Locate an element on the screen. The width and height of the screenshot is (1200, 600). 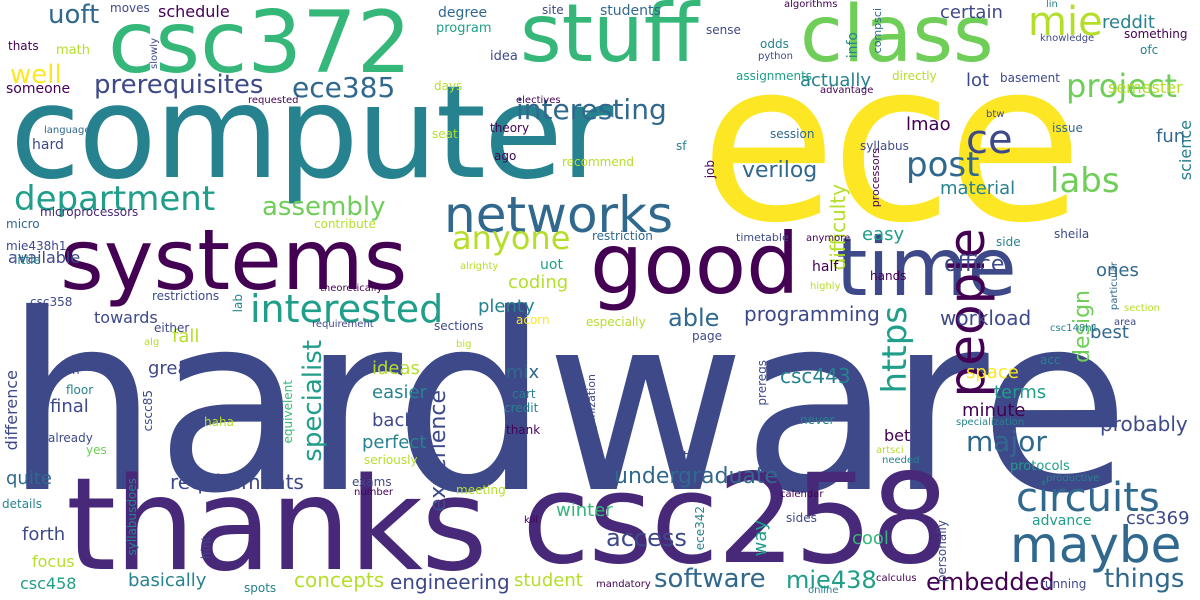
word-sheila: sheila is located at coordinates (1072, 234).